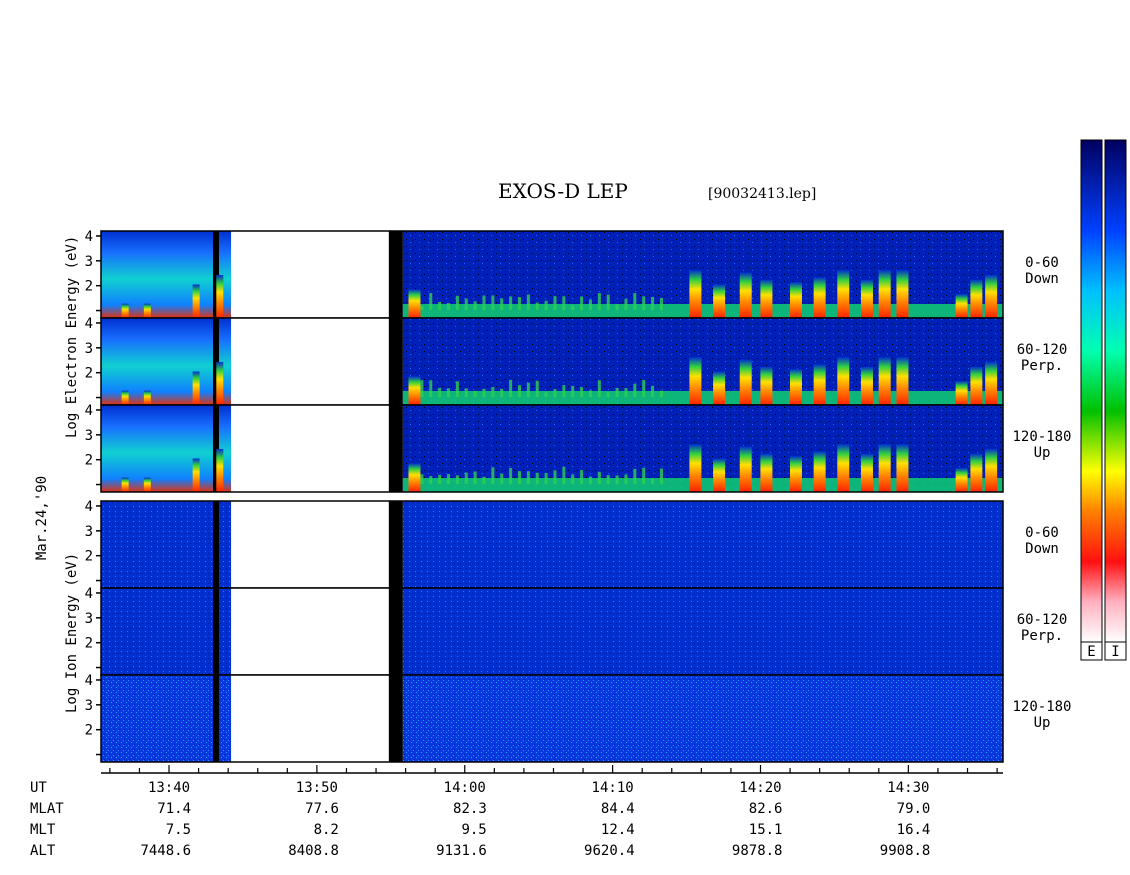 This screenshot has width=1130, height=875. What do you see at coordinates (395, 718) in the screenshot?
I see `panel-5-gap-edge` at bounding box center [395, 718].